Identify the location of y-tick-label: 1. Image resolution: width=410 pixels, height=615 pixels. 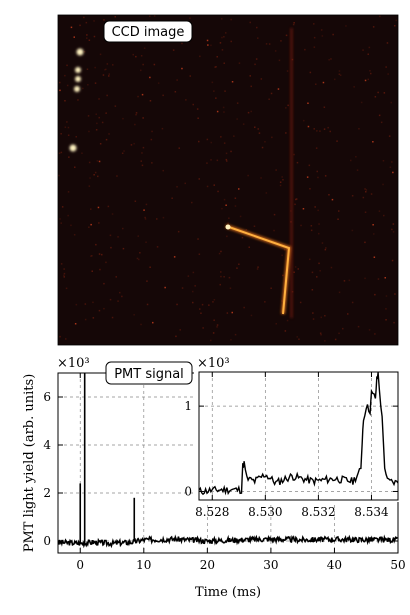
(188, 406).